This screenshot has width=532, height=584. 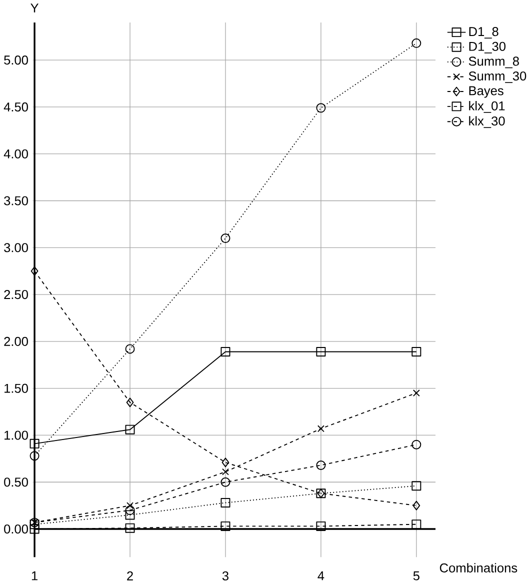 What do you see at coordinates (225, 575) in the screenshot?
I see `x-tick-label: 3` at bounding box center [225, 575].